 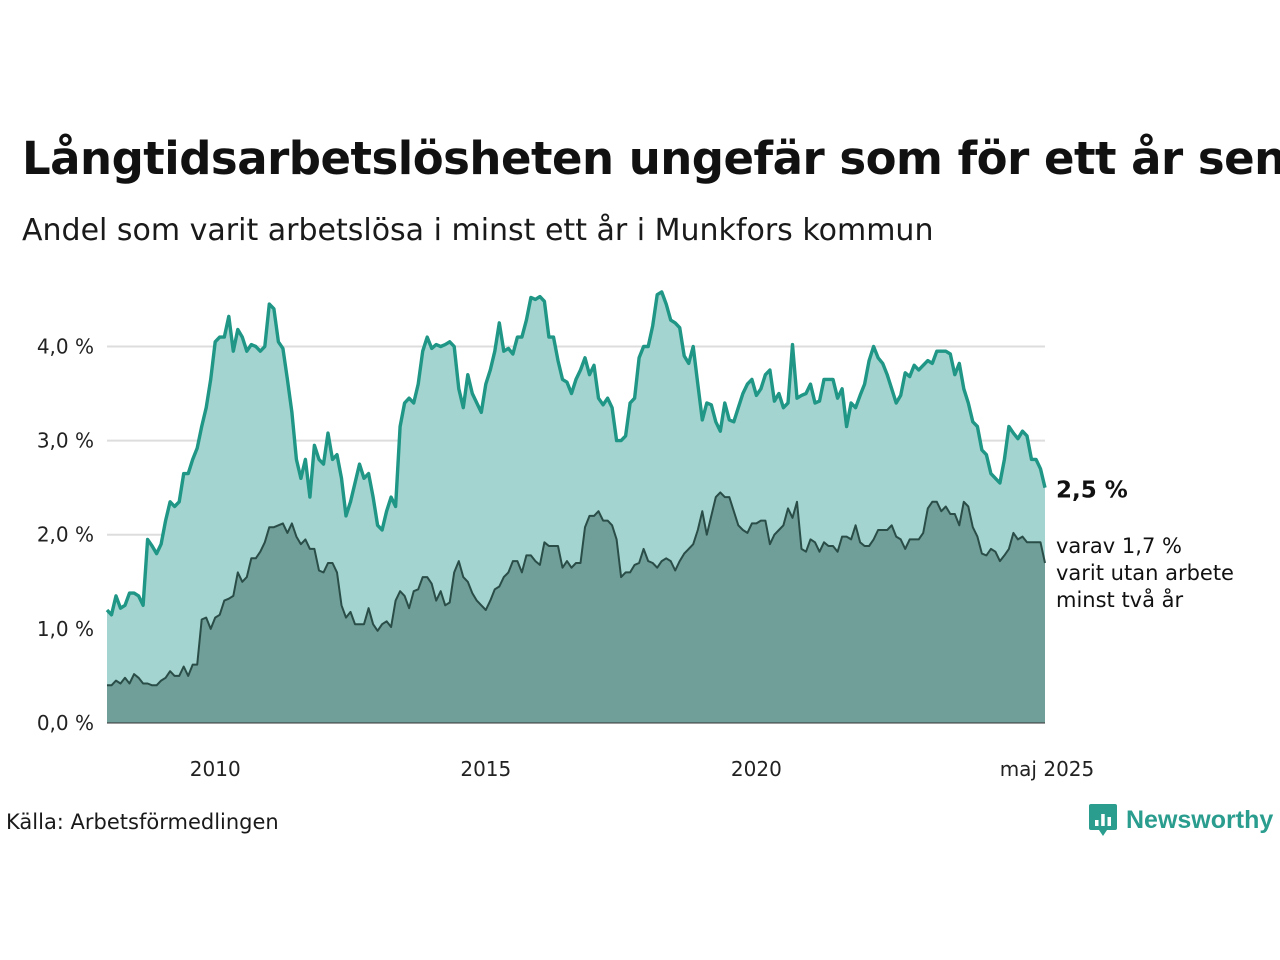 What do you see at coordinates (485, 769) in the screenshot?
I see `x-tick-label: 2015` at bounding box center [485, 769].